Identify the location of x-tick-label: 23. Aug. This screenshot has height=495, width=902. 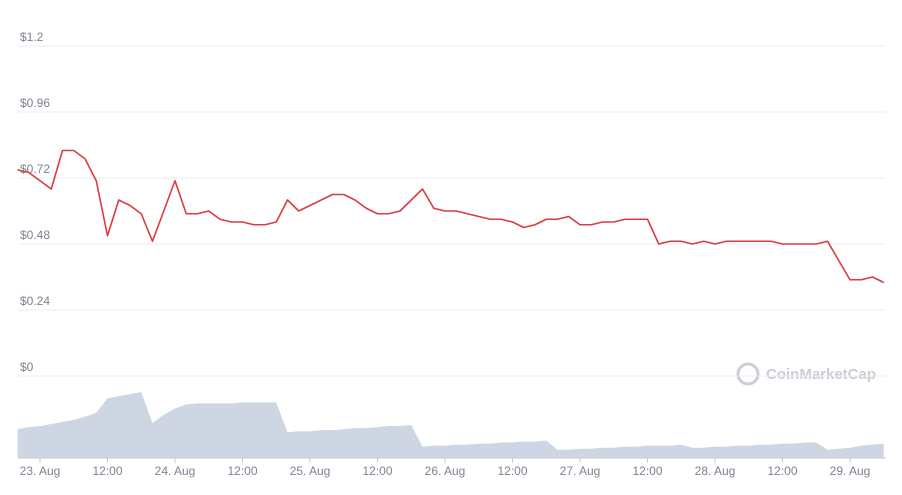
(40, 471).